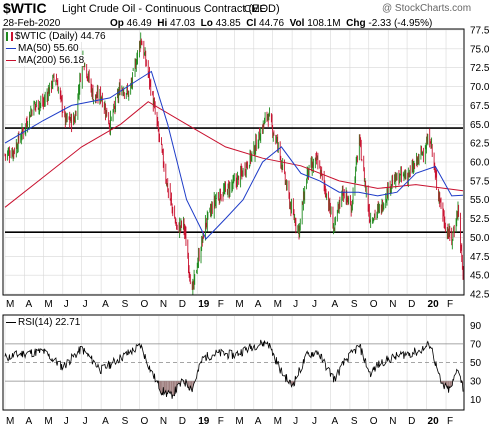 This screenshot has width=494, height=429. I want to click on legend-swatch-price, so click(9, 36).